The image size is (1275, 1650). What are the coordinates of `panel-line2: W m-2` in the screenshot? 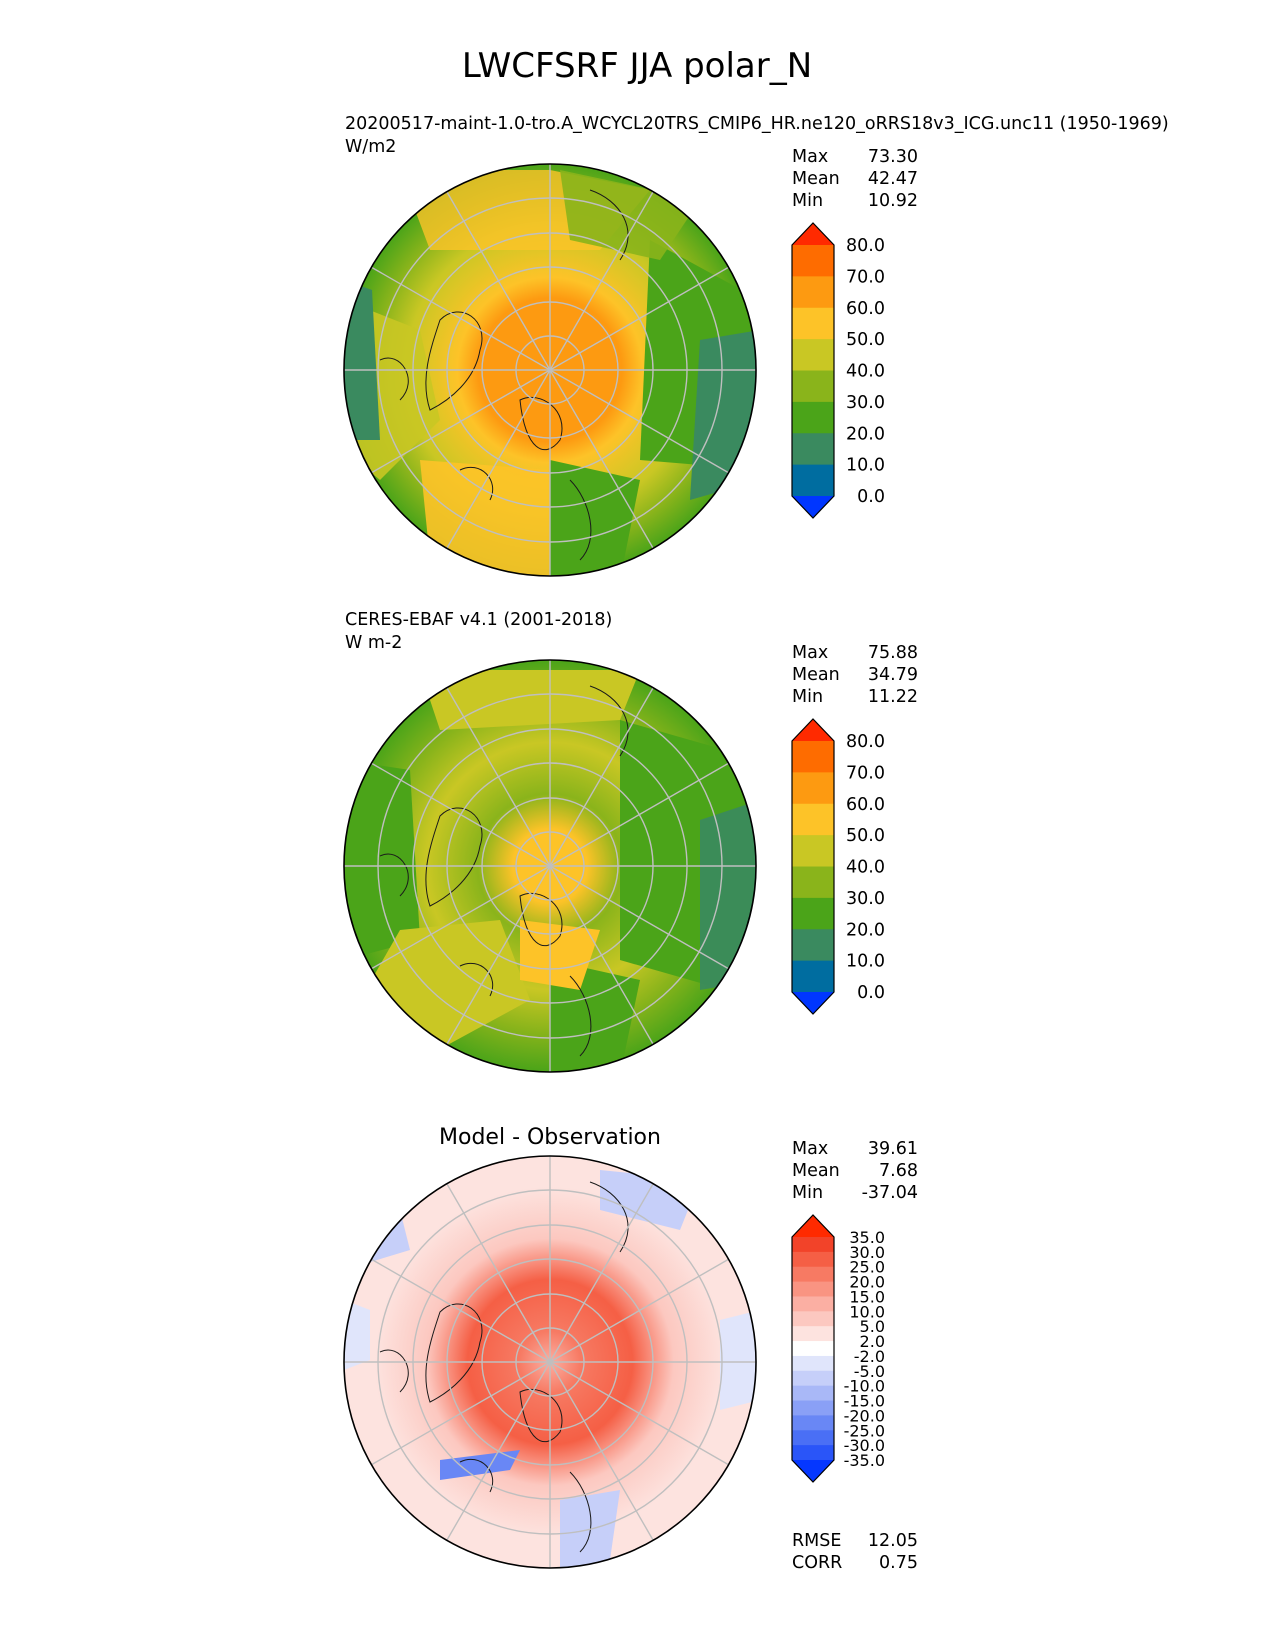 It's located at (373, 643).